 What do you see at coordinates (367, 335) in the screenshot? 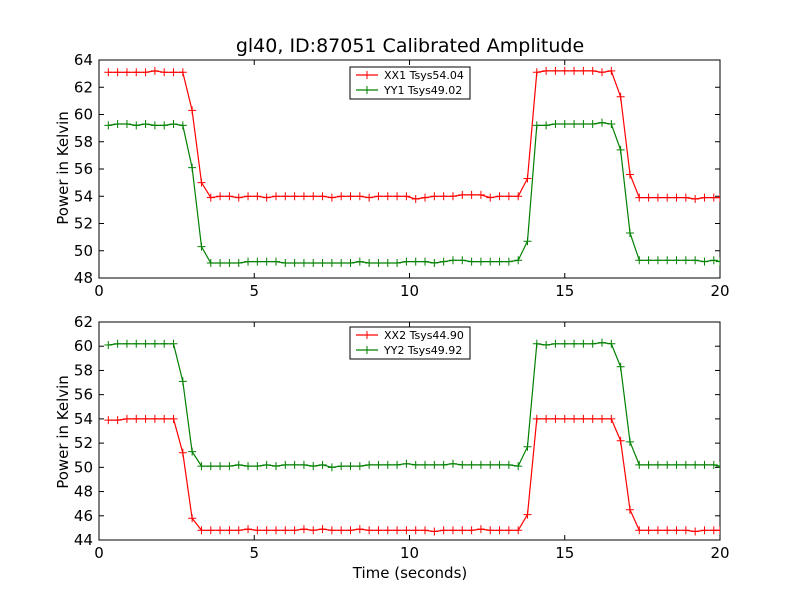
I see `bottom-legend-marker` at bounding box center [367, 335].